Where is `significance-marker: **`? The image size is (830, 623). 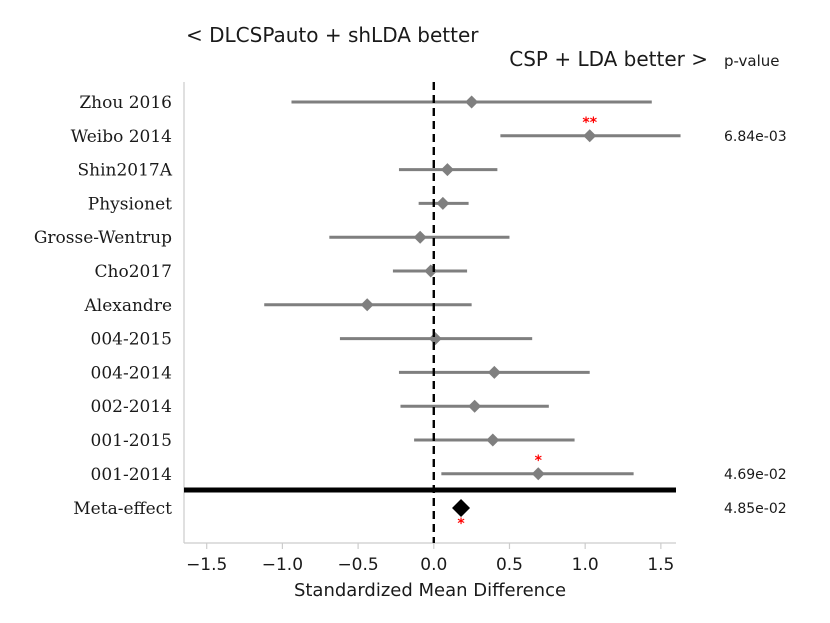
significance-marker: ** is located at coordinates (589, 123).